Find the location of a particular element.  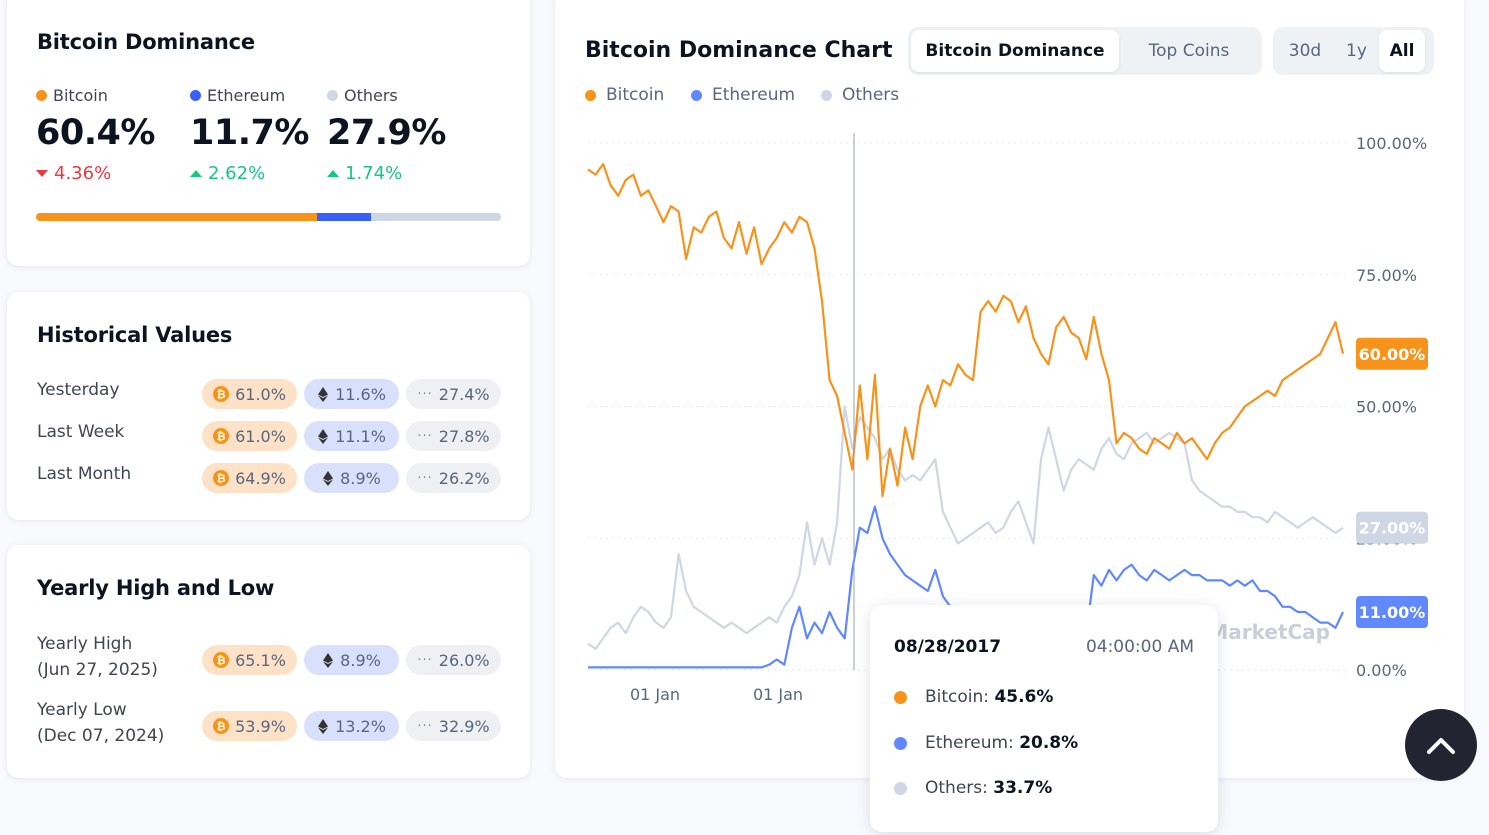

bitcoin-pill: ₿ 53.9% is located at coordinates (249, 726).